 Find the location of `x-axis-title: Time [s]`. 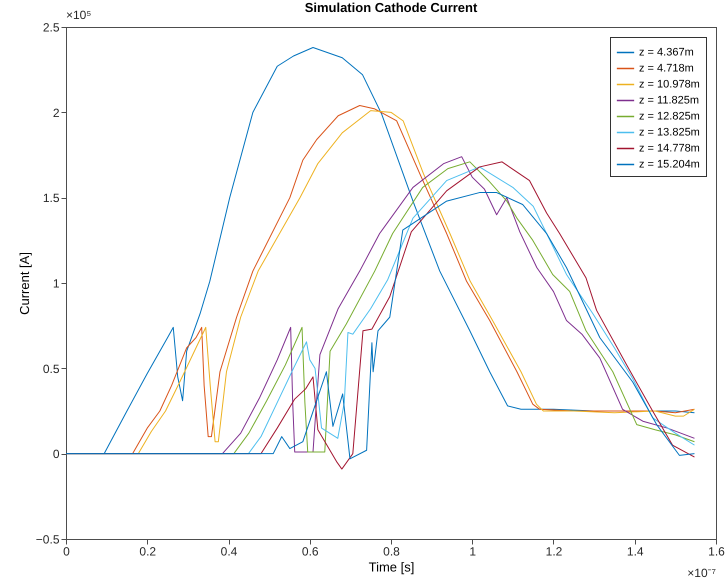

x-axis-title: Time [s] is located at coordinates (391, 567).